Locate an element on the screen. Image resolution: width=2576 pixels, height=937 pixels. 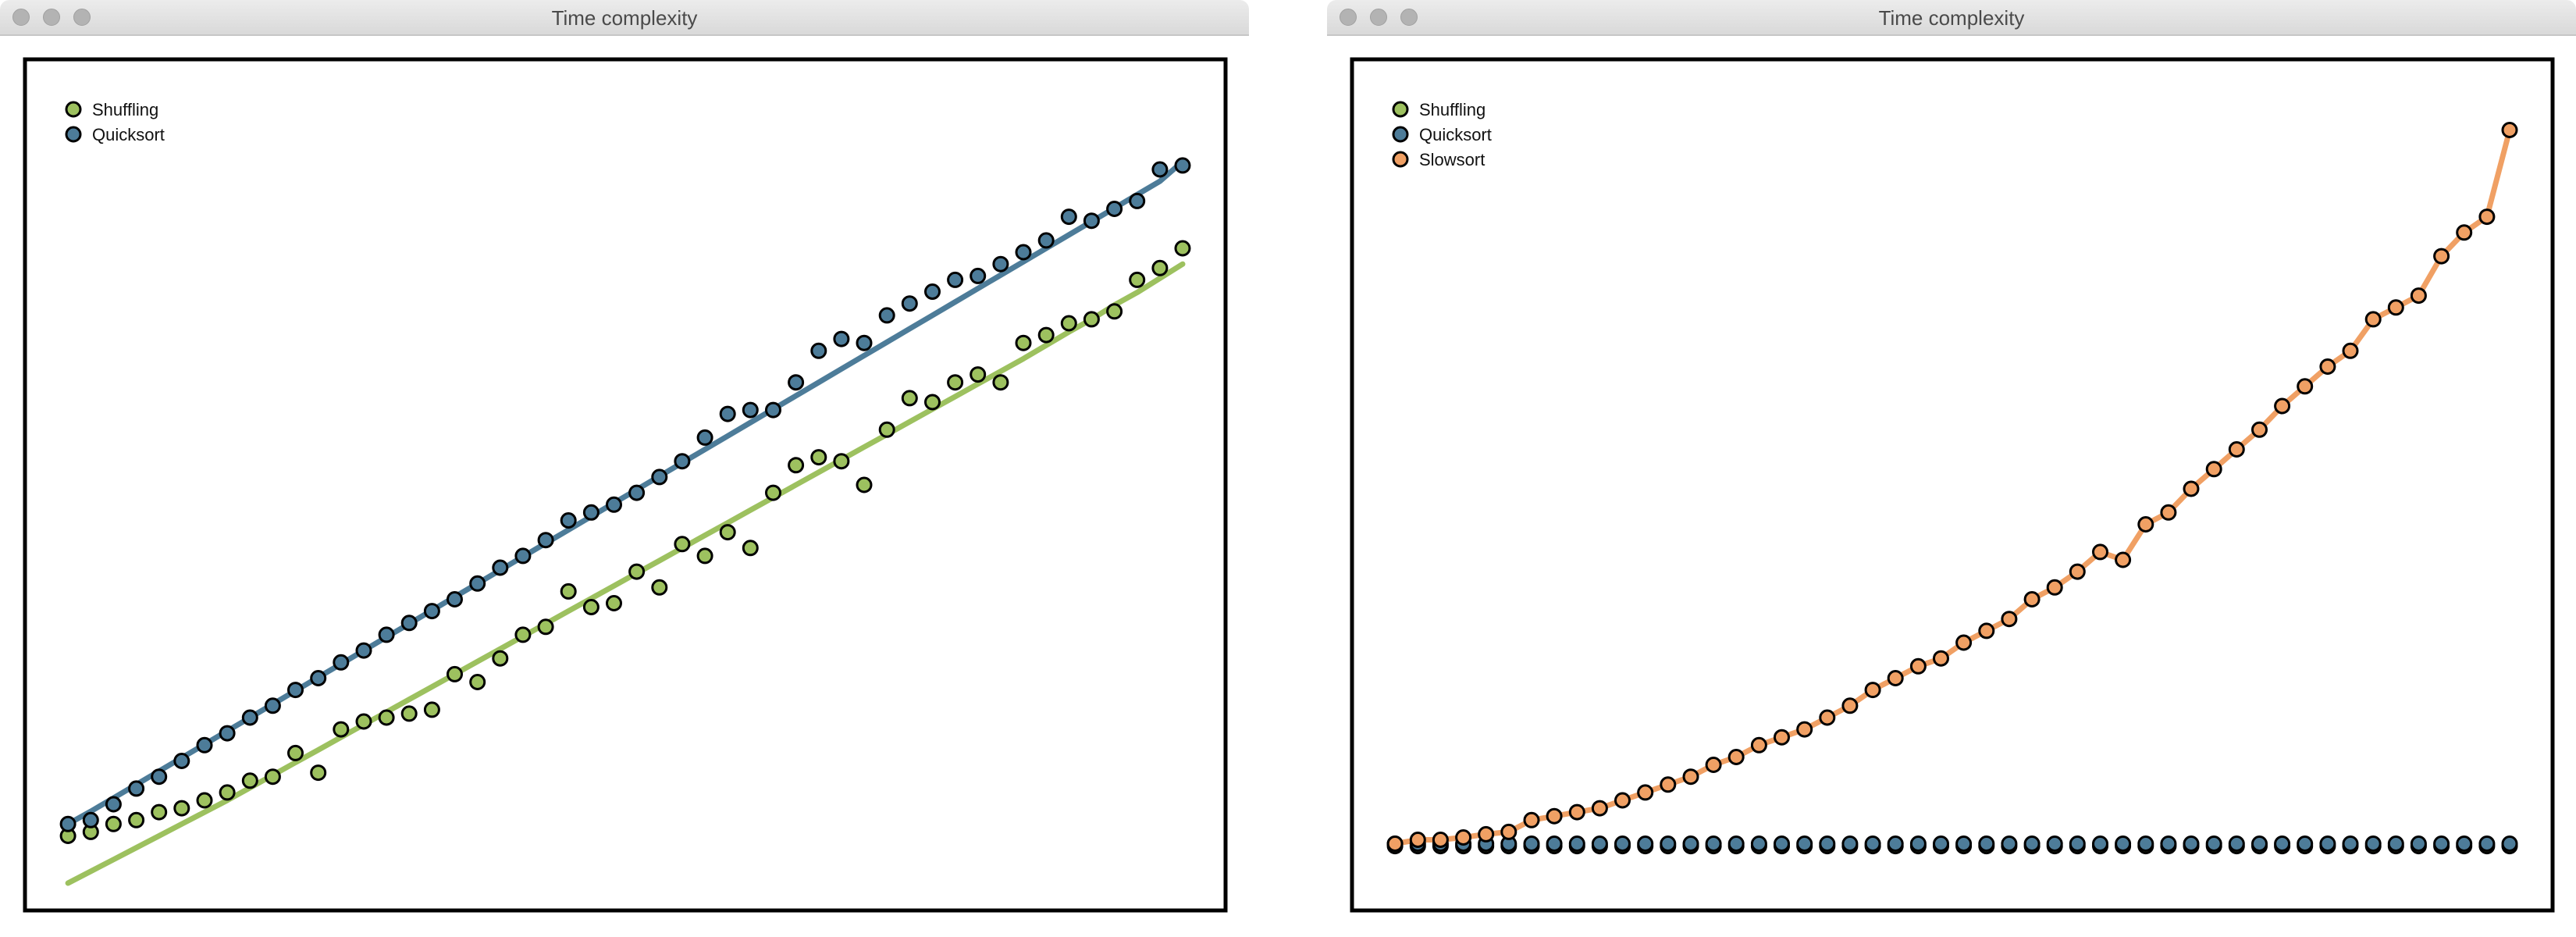
legend-label-quicksort: Quicksort is located at coordinates (128, 134).